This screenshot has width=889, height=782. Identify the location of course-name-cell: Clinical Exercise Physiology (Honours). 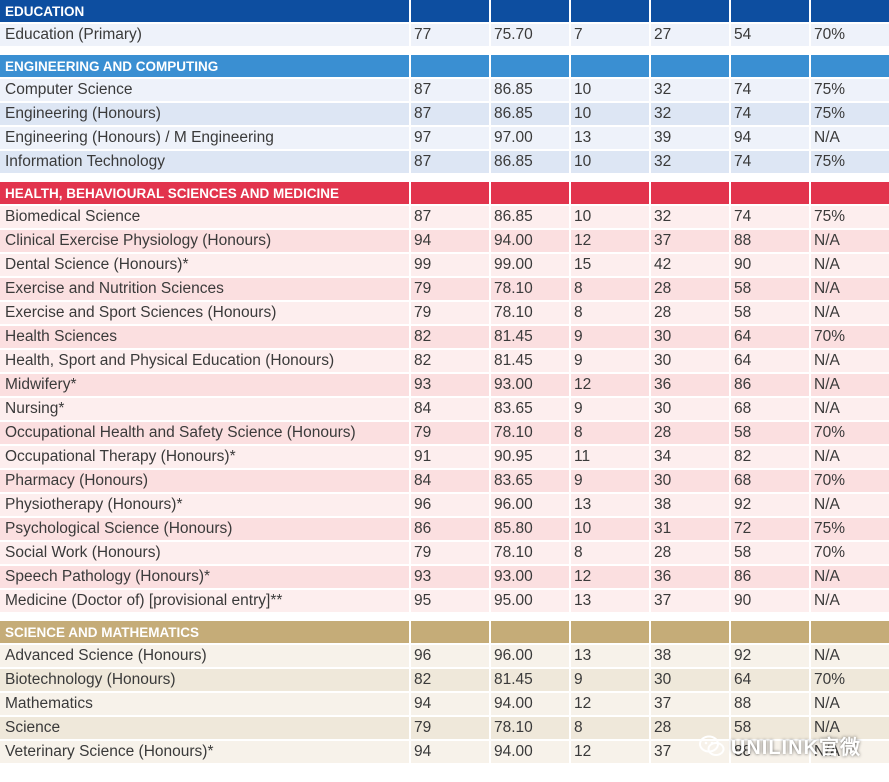
(204, 241).